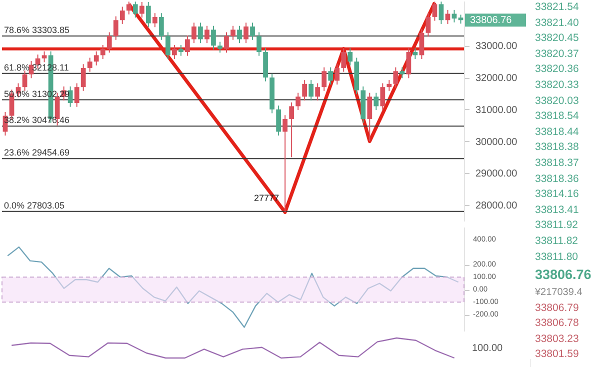 This screenshot has width=600, height=367. I want to click on text: 33821.54, so click(557, 7).